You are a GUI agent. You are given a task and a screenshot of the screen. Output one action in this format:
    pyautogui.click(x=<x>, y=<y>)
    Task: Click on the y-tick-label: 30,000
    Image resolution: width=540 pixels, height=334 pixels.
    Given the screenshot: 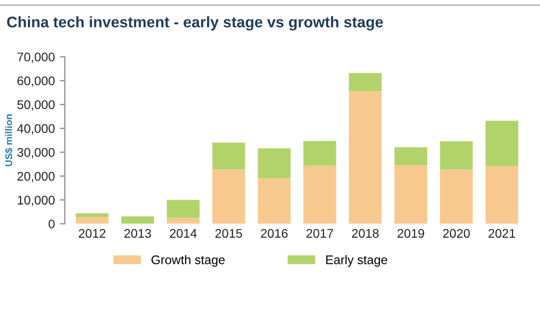 What is the action you would take?
    pyautogui.click(x=36, y=153)
    